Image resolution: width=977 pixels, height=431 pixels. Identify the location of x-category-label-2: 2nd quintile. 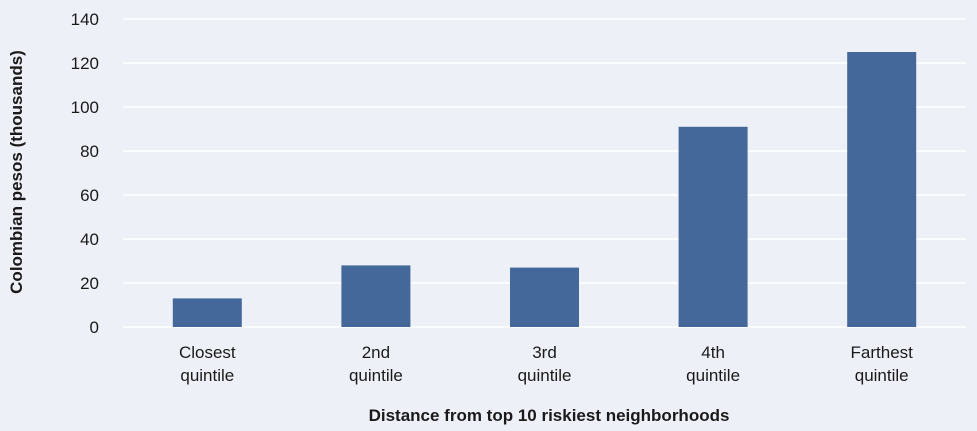
(376, 364).